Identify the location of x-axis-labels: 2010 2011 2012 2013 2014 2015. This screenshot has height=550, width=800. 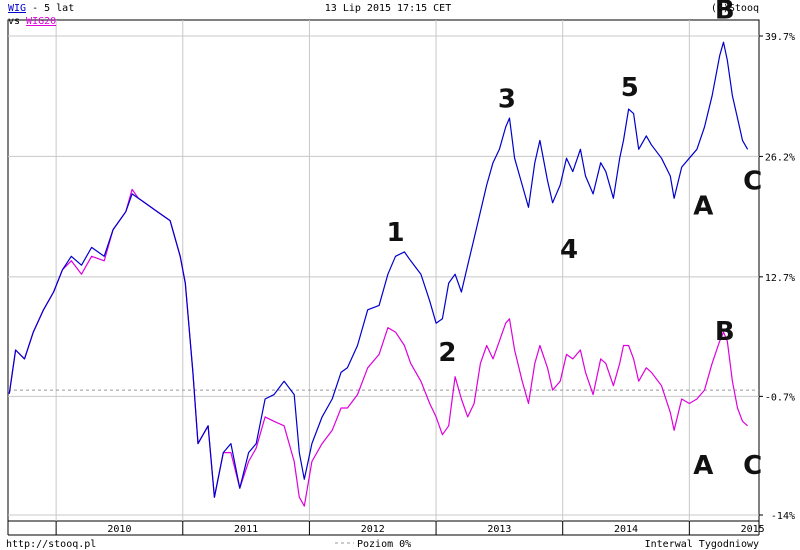
(435, 529).